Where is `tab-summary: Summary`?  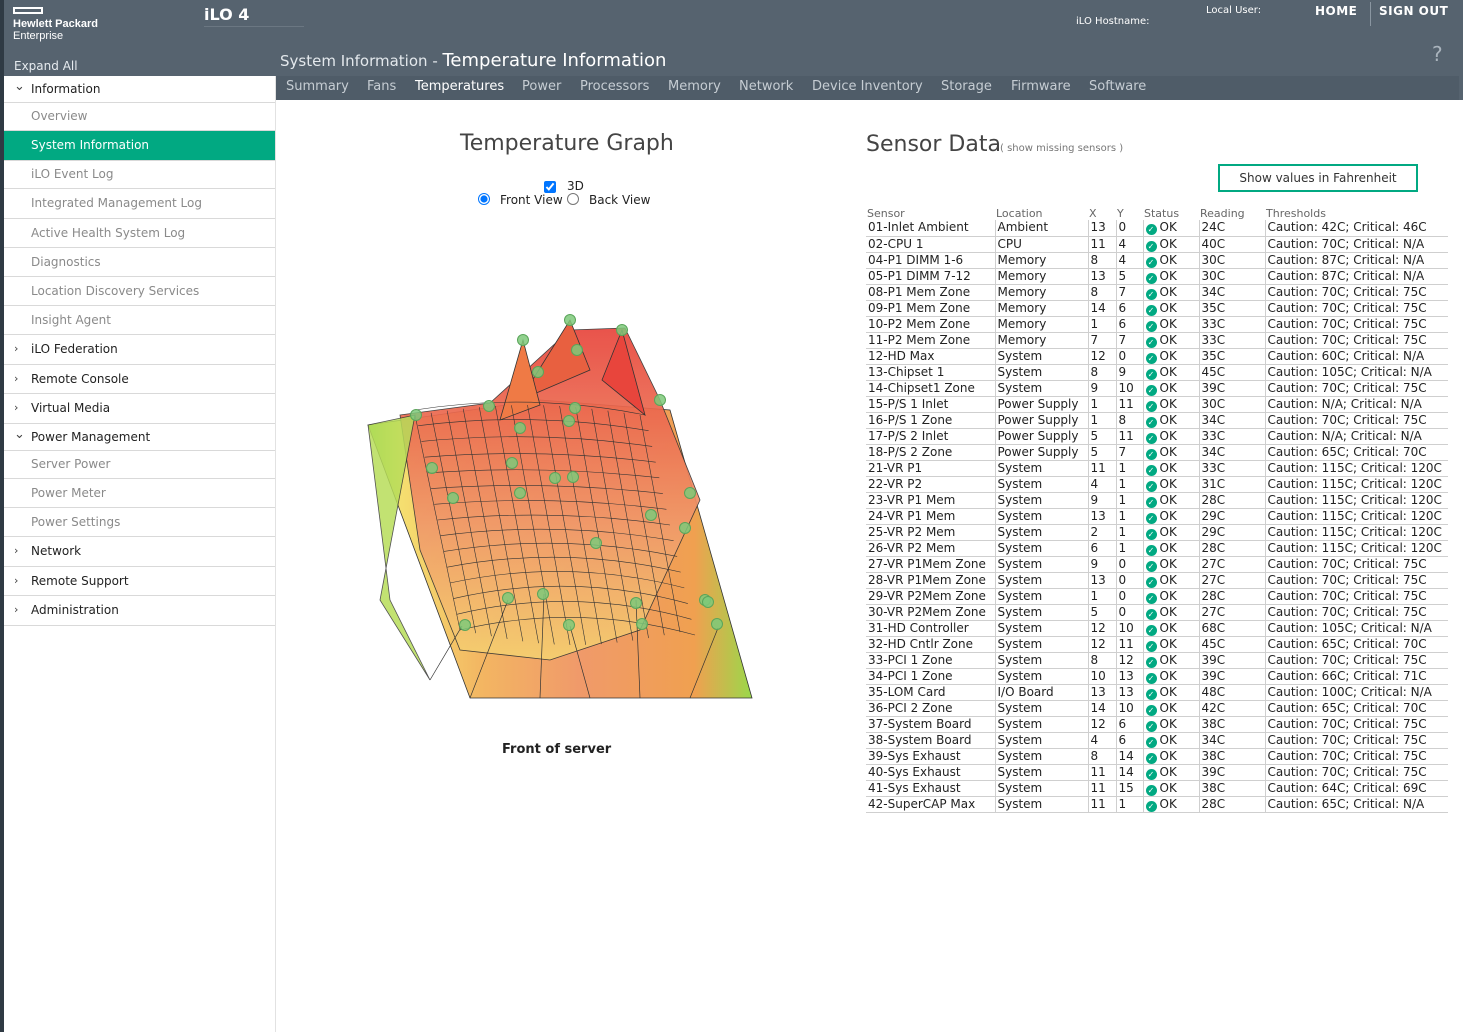 tab-summary: Summary is located at coordinates (317, 86).